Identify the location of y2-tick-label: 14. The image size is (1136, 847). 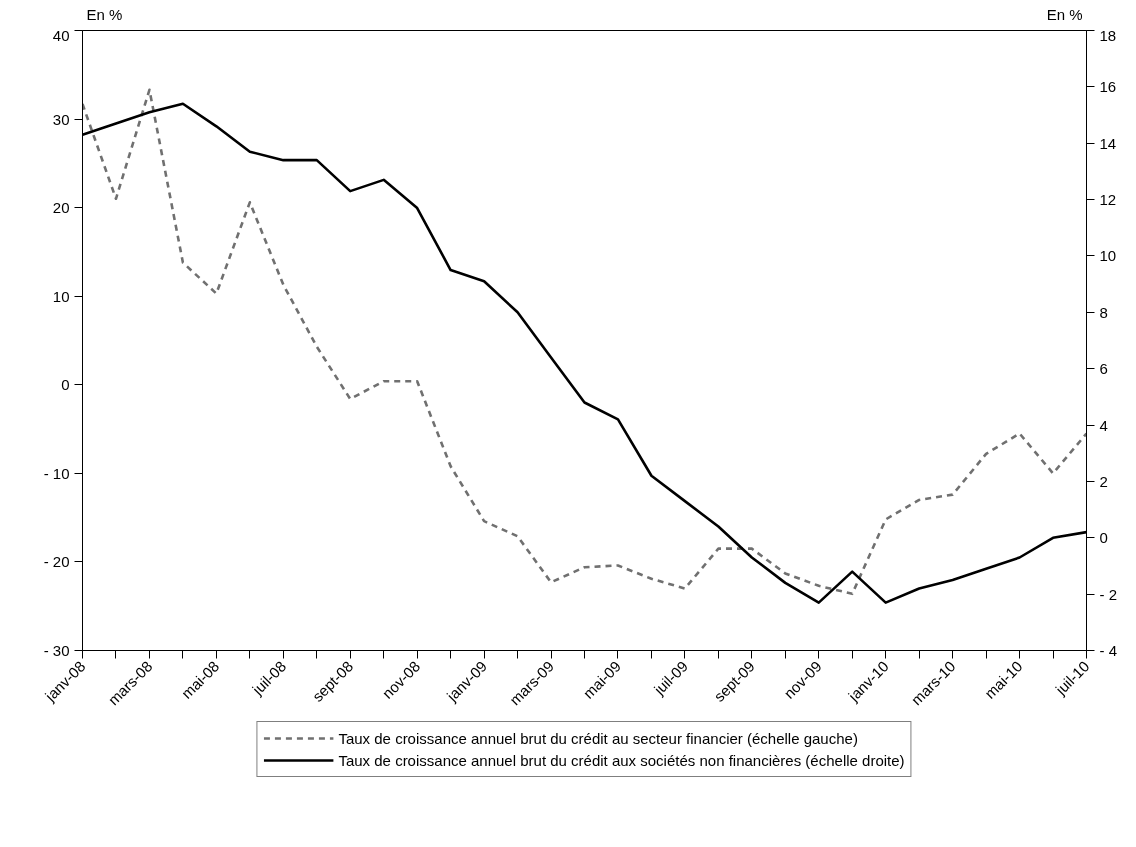
(1108, 143).